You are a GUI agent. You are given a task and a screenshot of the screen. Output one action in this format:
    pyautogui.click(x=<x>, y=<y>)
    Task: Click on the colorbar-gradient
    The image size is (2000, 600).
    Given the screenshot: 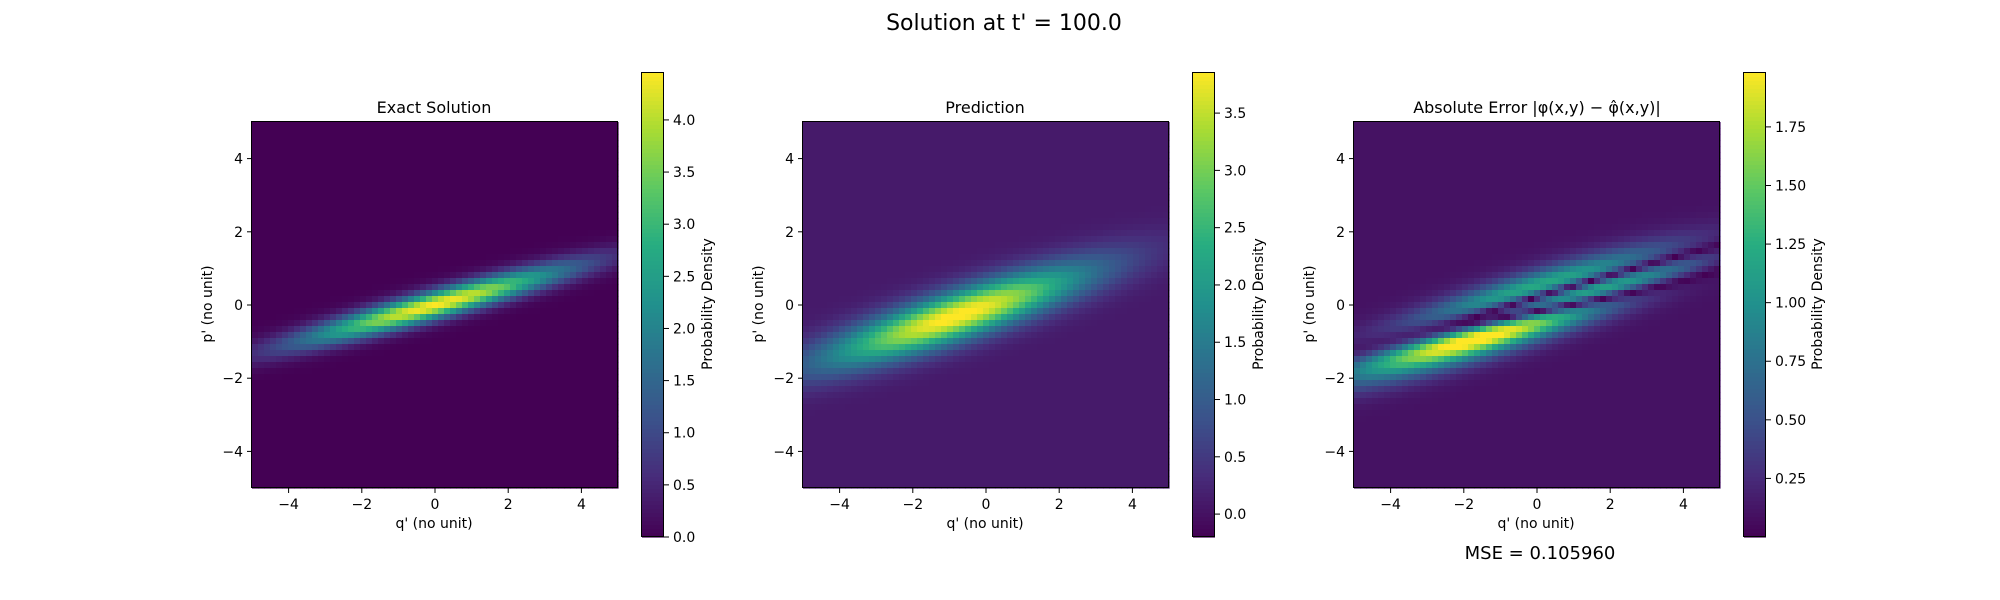 What is the action you would take?
    pyautogui.click(x=653, y=305)
    